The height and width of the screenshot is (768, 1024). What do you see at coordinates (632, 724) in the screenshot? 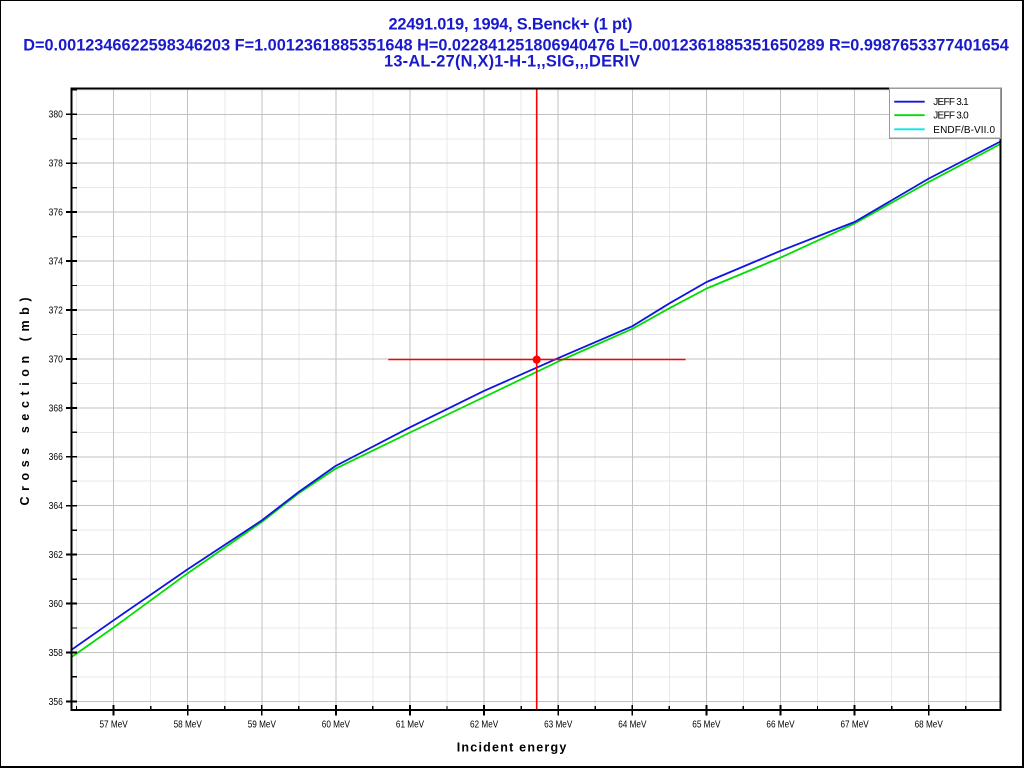
I see `svg-text: 64 MeV` at bounding box center [632, 724].